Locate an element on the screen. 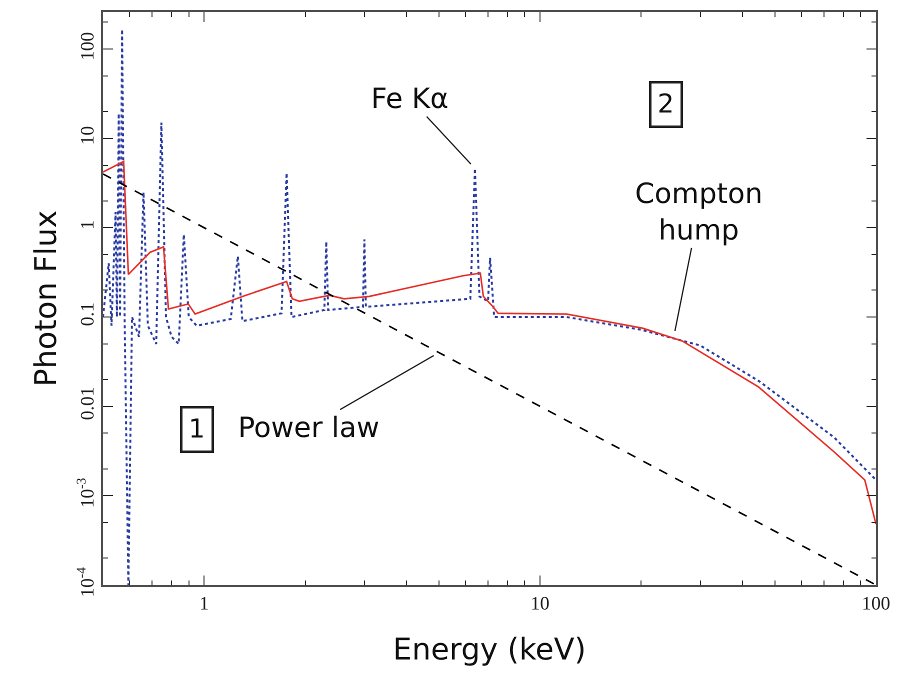 The width and height of the screenshot is (900, 681). y-axis-title: Photon Flux is located at coordinates (46, 298).